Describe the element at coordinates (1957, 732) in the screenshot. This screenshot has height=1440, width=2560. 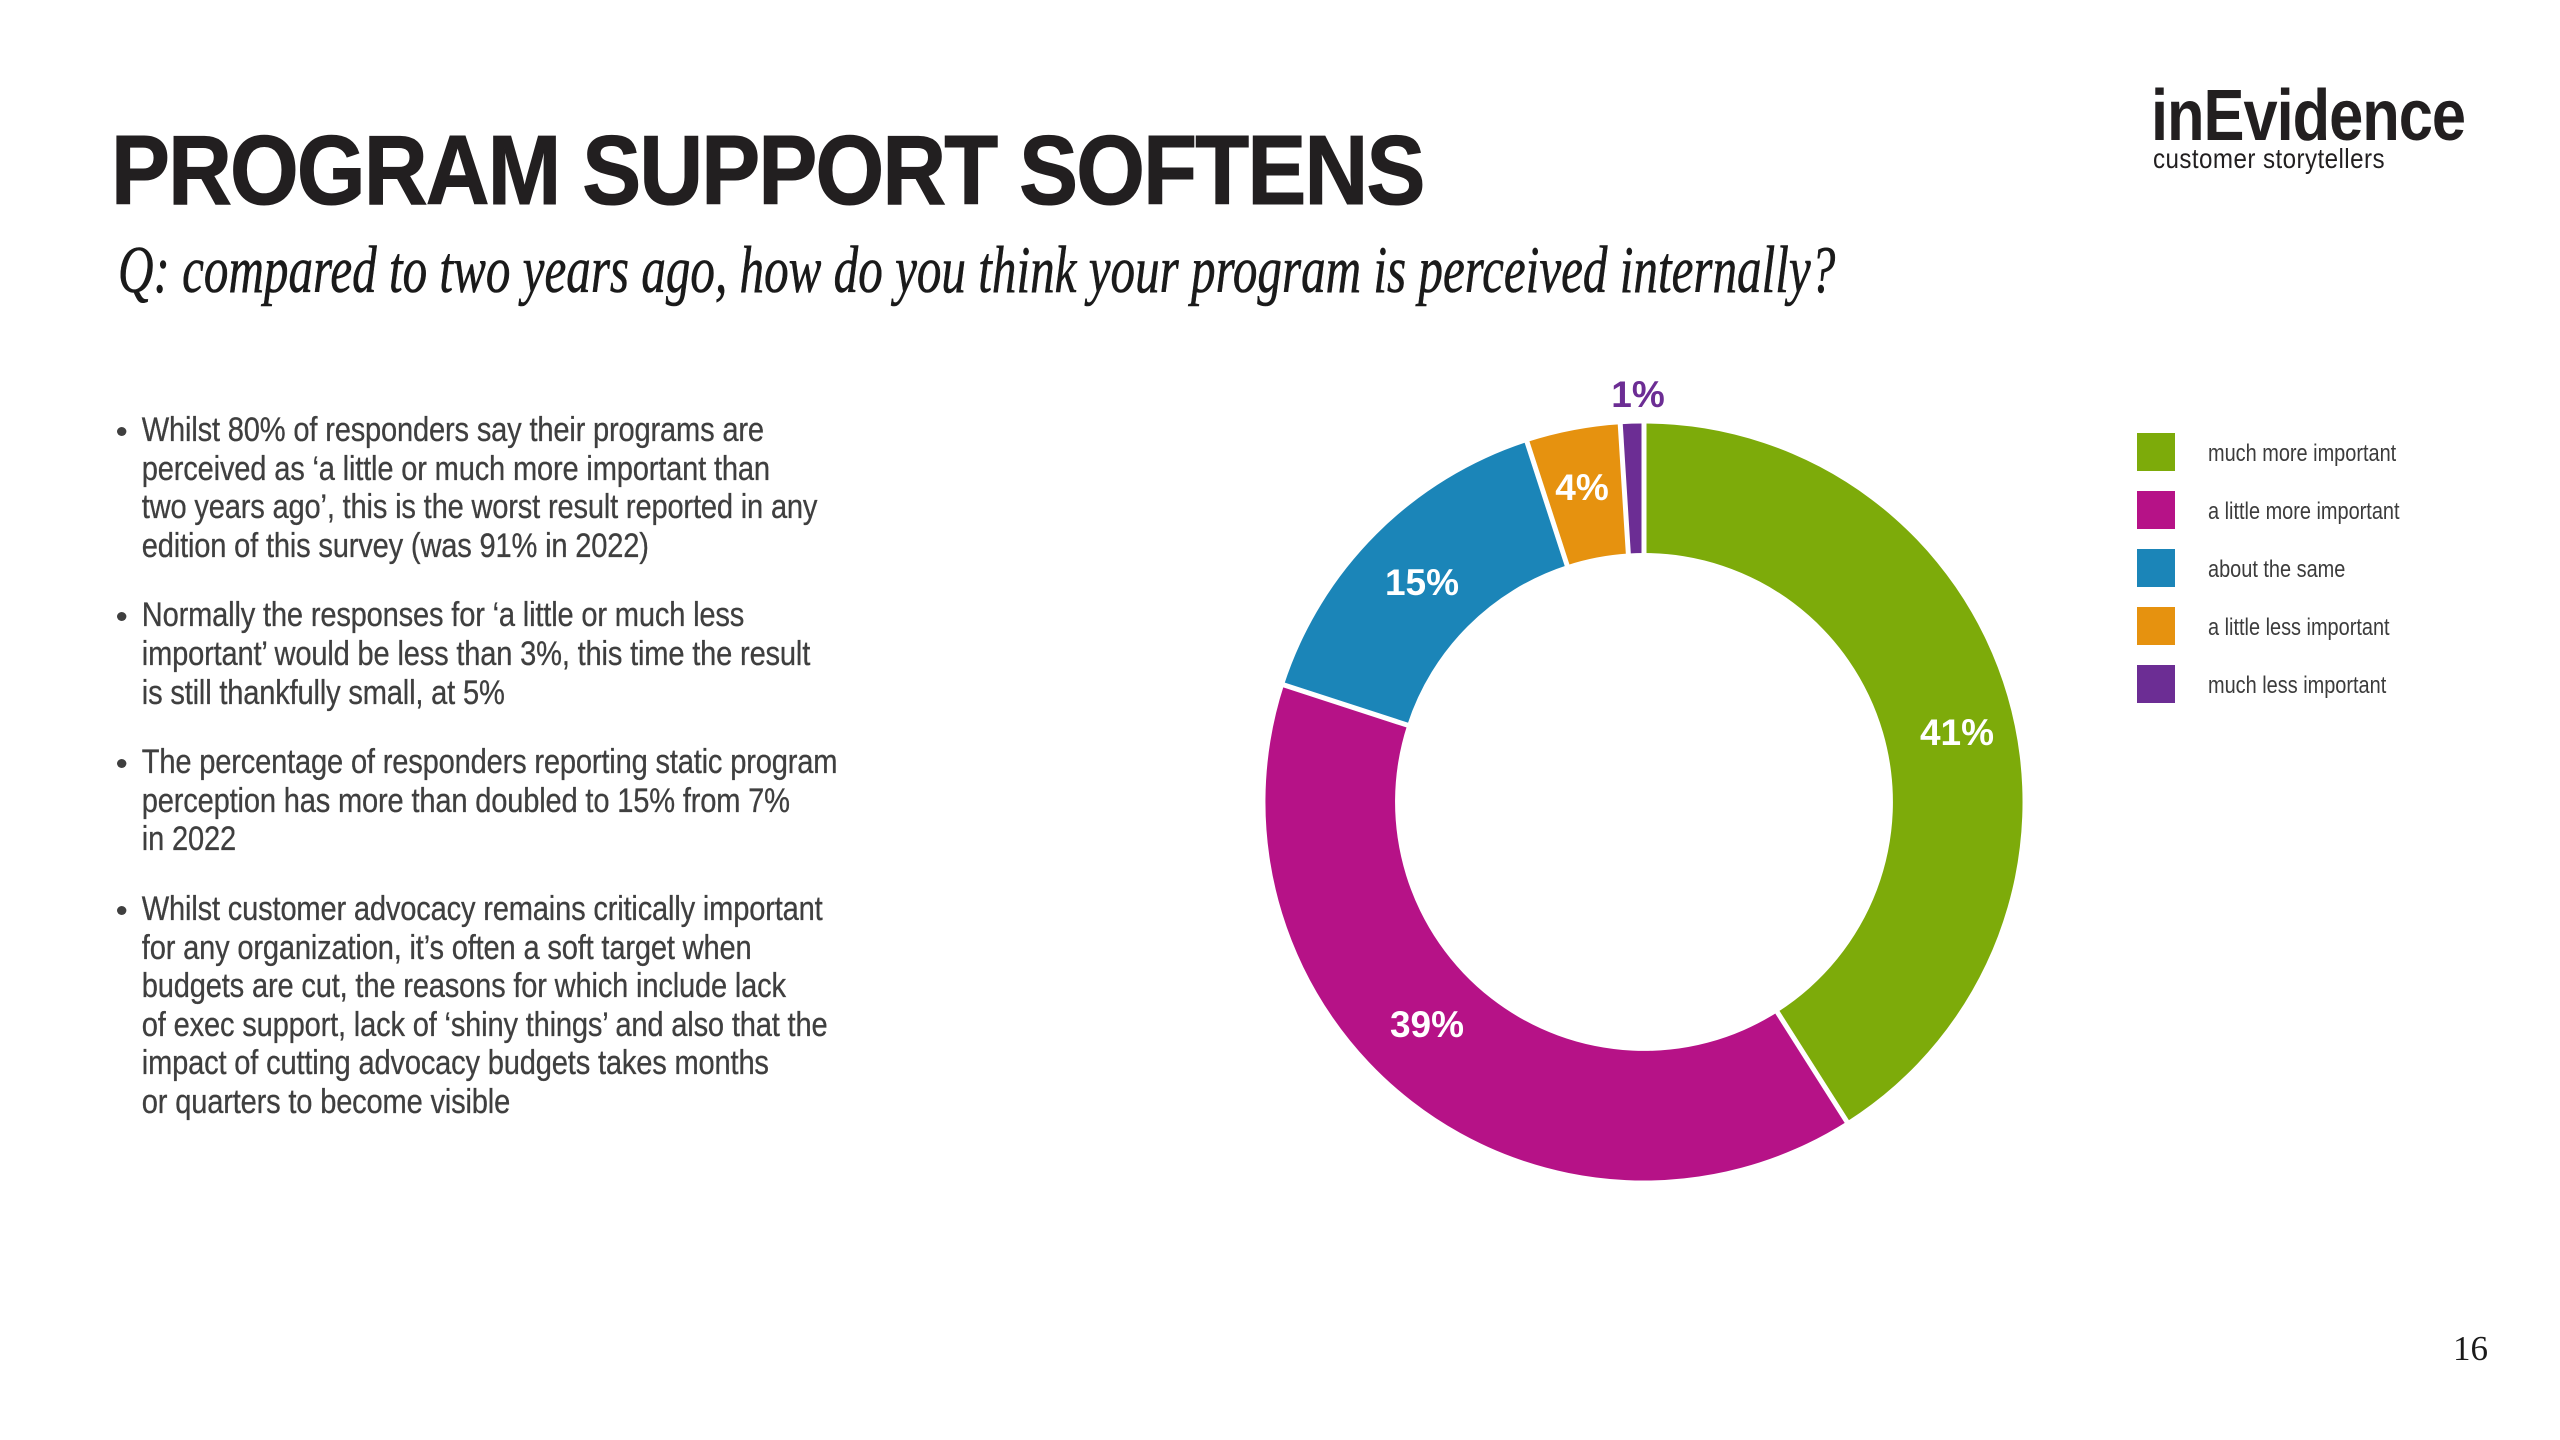
I see `svg-text: 41%` at that location.